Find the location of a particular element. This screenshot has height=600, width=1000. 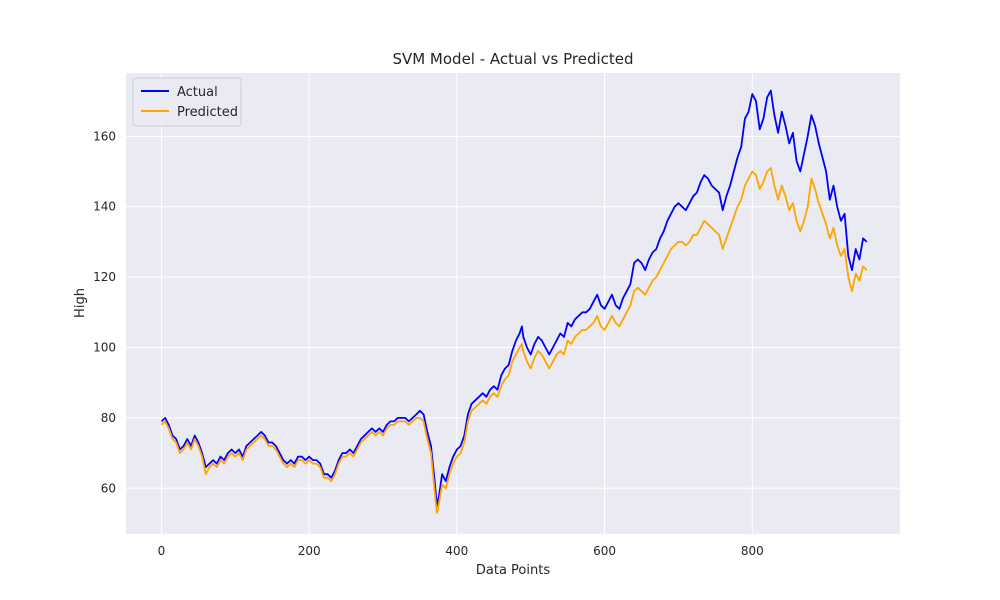

x-tick-label: 0 is located at coordinates (162, 551).